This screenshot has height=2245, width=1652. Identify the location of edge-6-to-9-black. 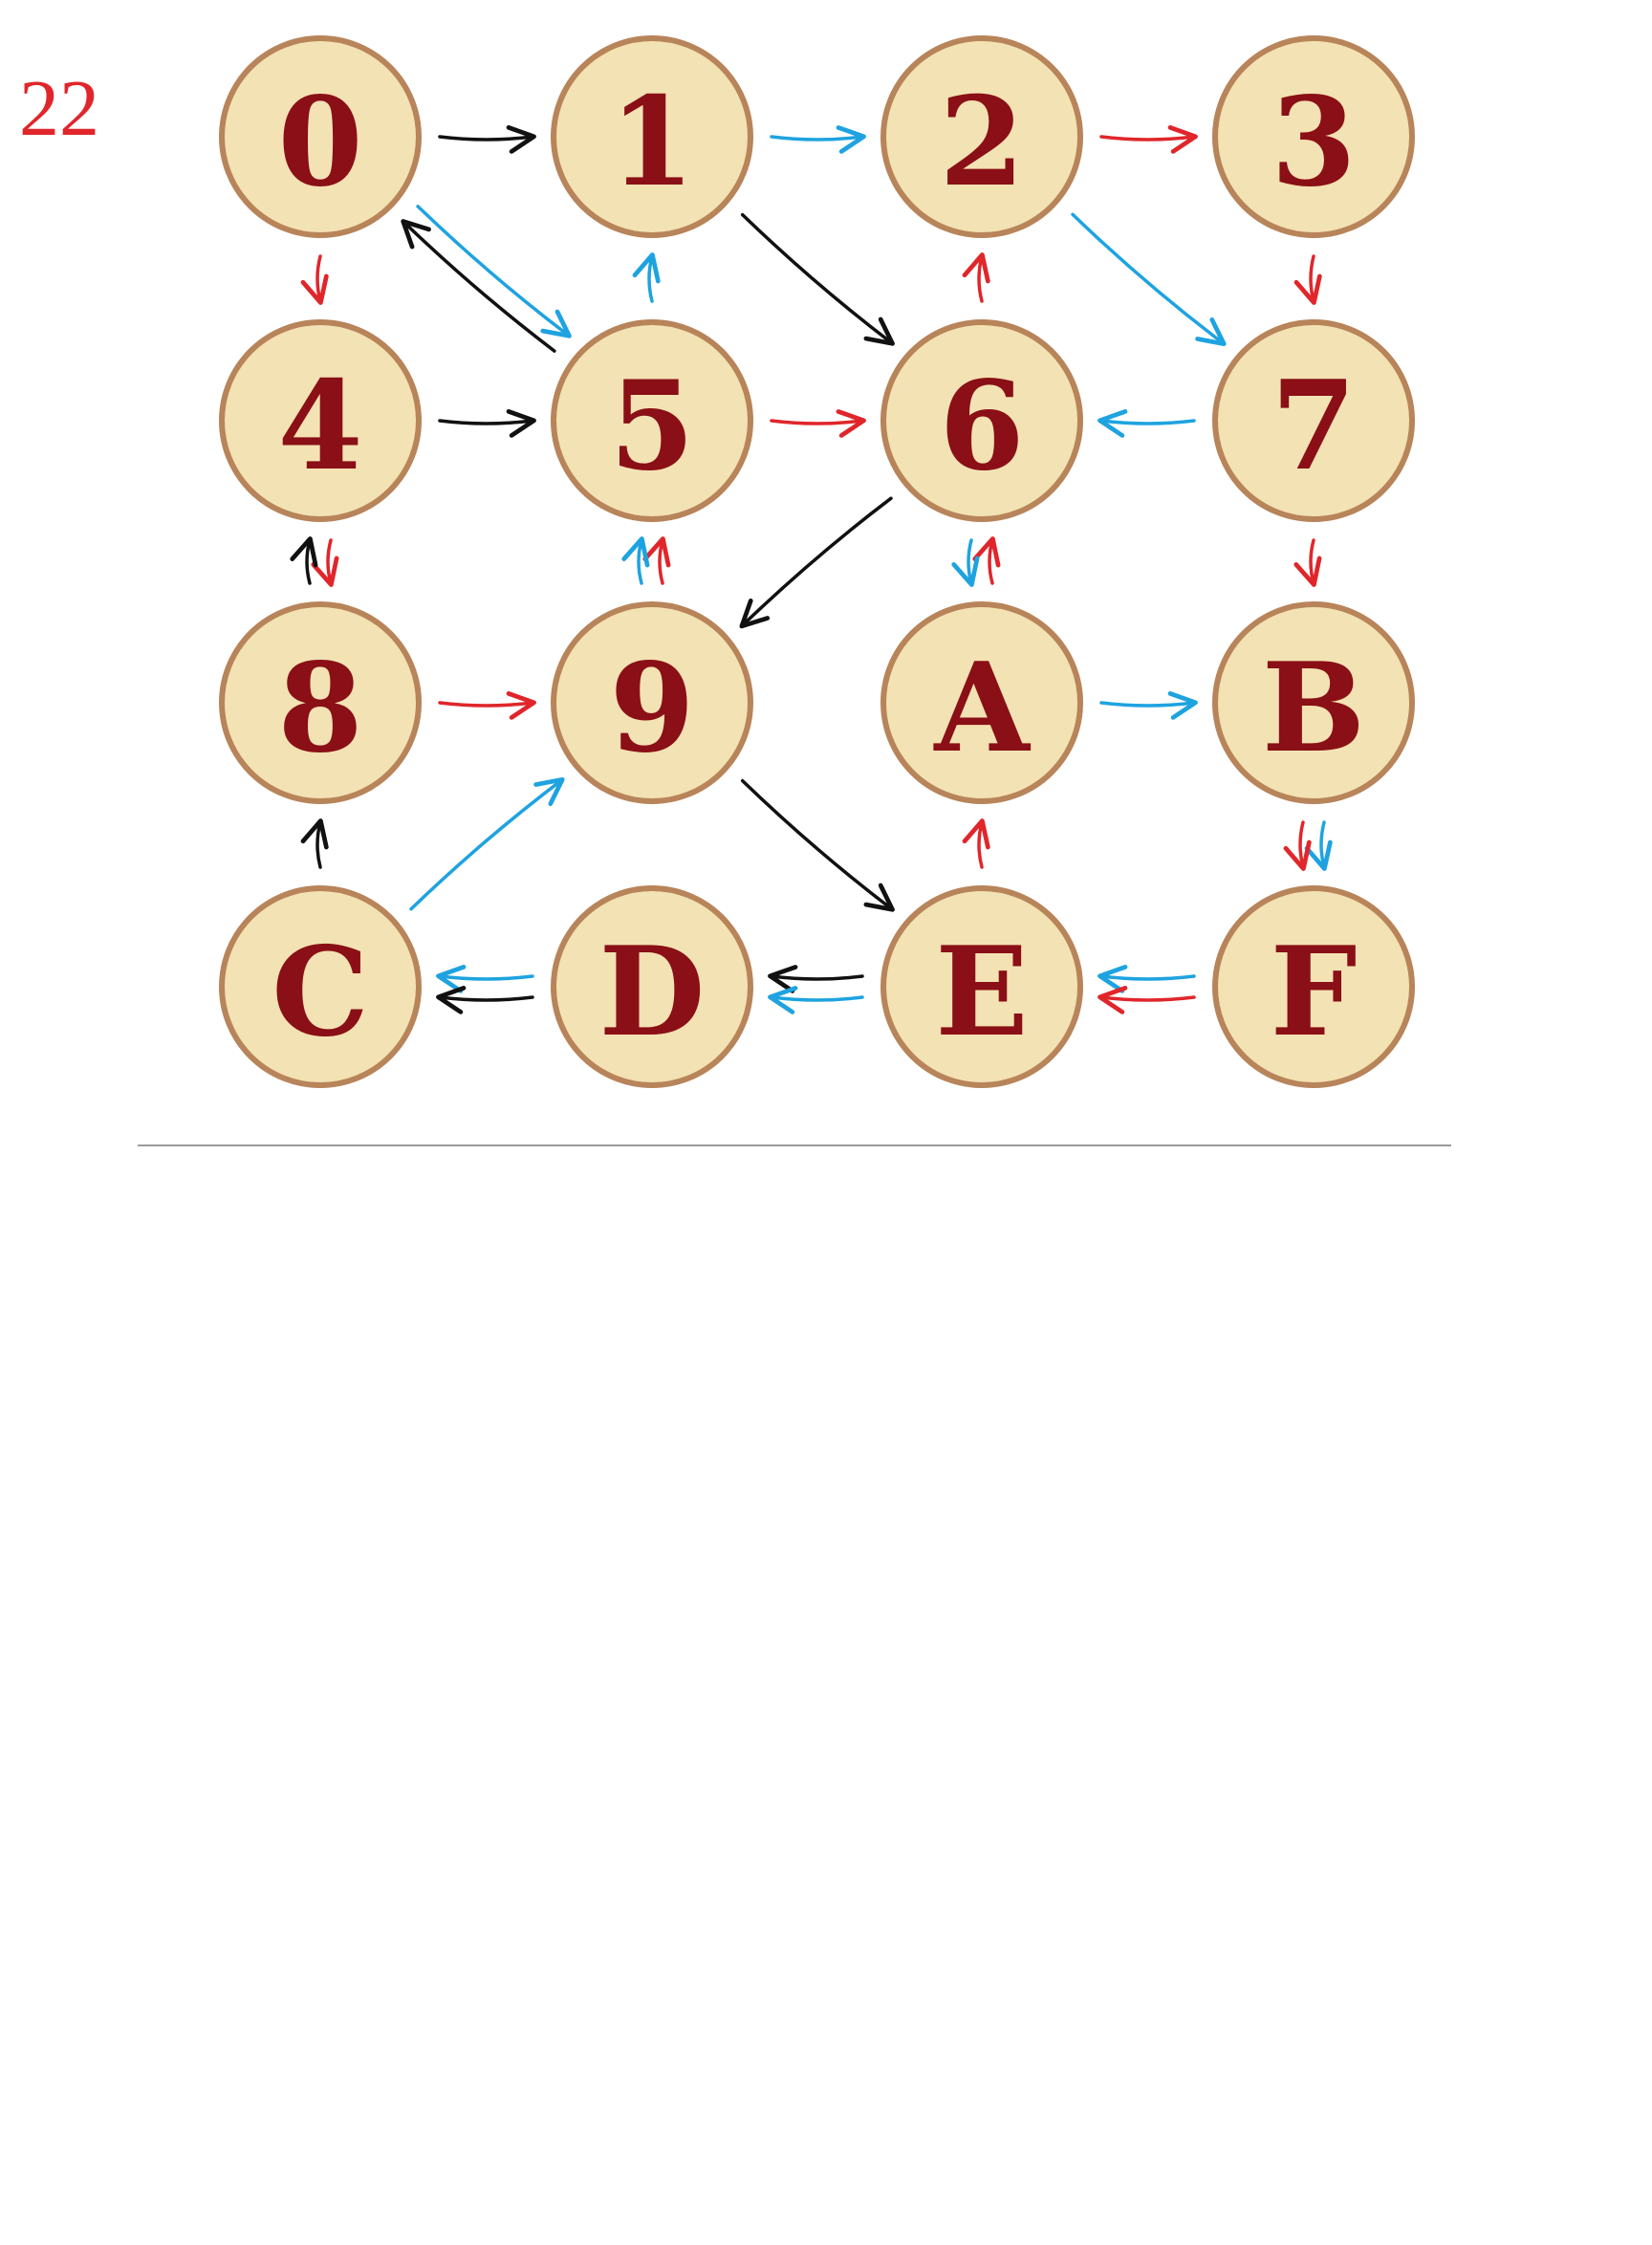
(816, 562).